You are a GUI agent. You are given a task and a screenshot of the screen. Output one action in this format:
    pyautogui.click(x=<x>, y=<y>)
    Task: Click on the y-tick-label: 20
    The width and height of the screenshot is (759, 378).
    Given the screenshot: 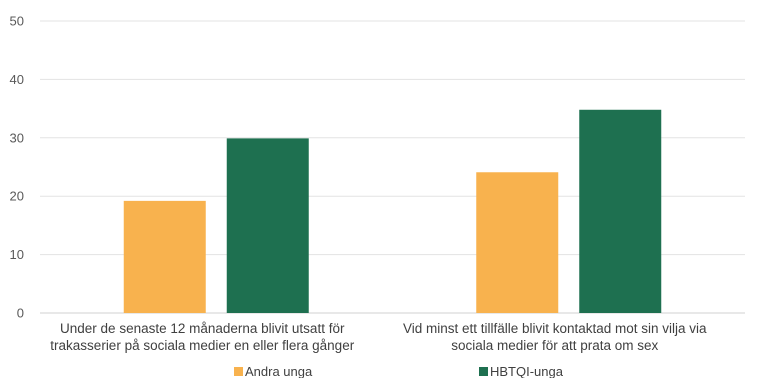 What is the action you would take?
    pyautogui.click(x=17, y=196)
    